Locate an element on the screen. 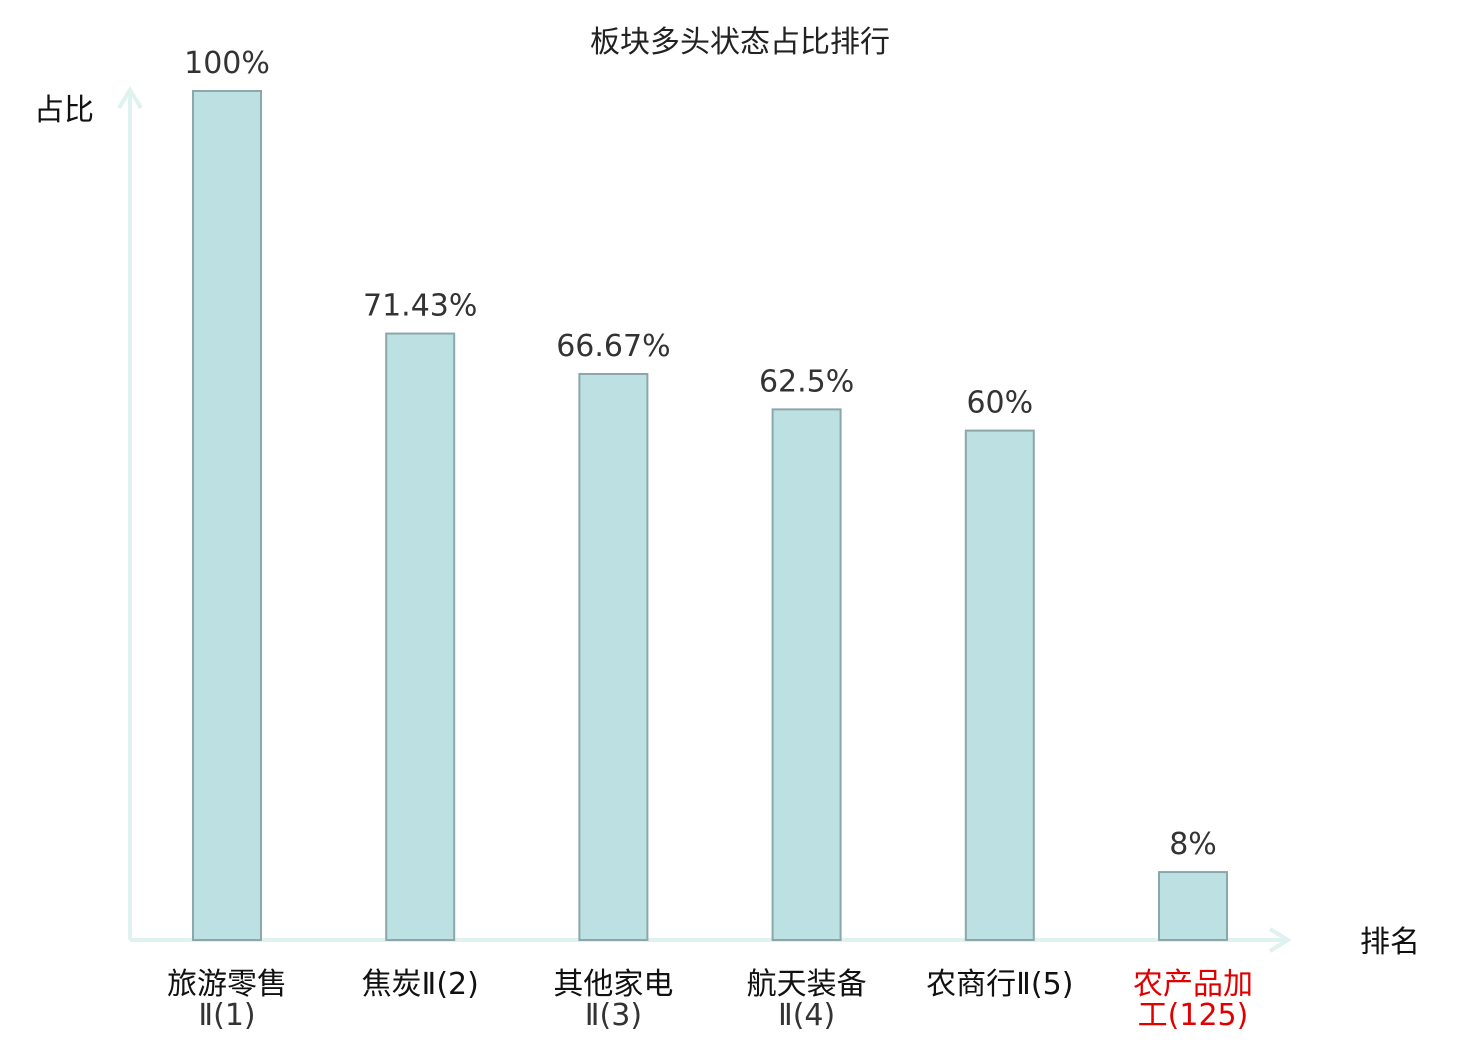 The width and height of the screenshot is (1480, 1040). category-label-line2: Ⅱ(1) is located at coordinates (226, 1015).